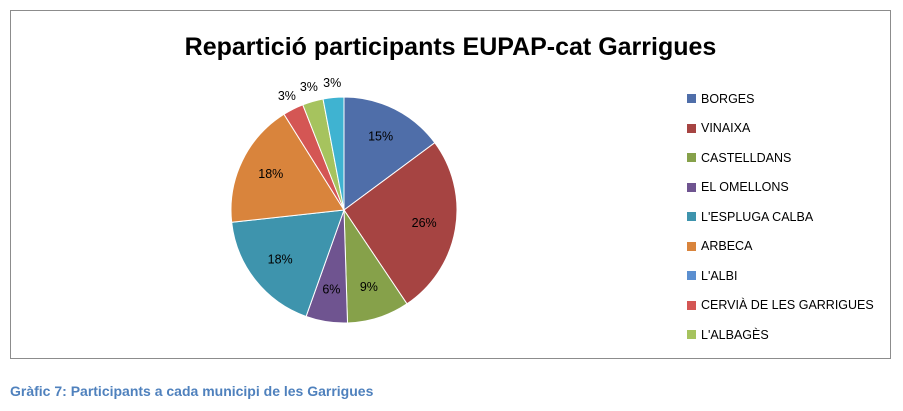 Image resolution: width=903 pixels, height=411 pixels. Describe the element at coordinates (746, 157) in the screenshot. I see `legend-label: CASTELLDANS` at that location.